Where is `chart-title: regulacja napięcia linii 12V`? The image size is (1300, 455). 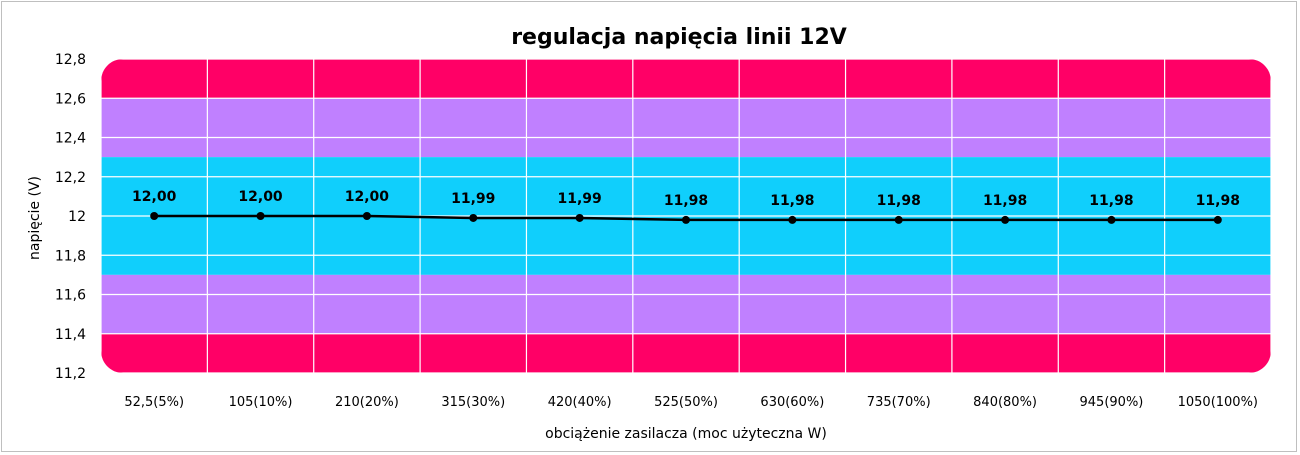
chart-title: regulacja napięcia linii 12V is located at coordinates (679, 37).